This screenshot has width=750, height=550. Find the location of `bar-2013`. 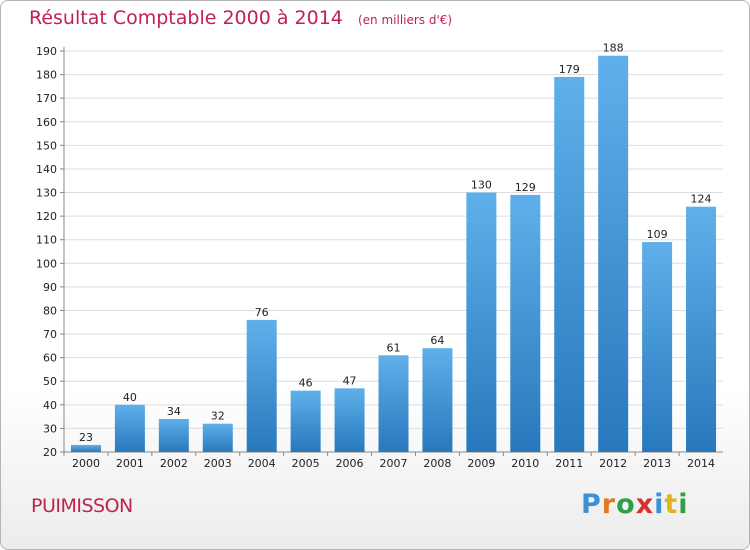

bar-2013 is located at coordinates (657, 347).